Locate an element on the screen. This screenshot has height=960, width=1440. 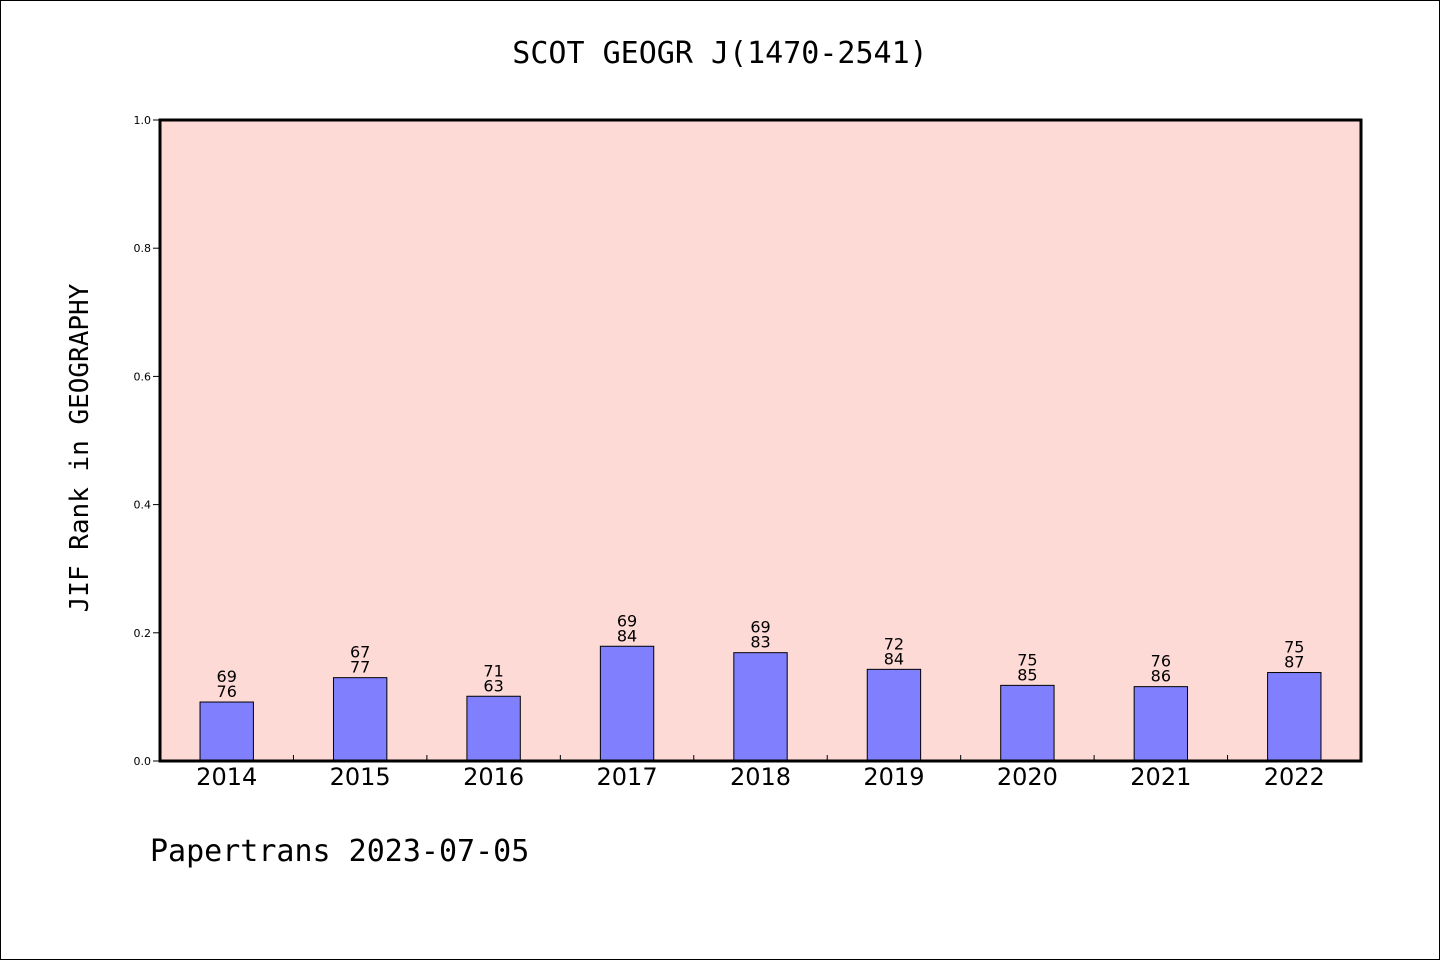
x-tick-label: 2020 is located at coordinates (1027, 777).